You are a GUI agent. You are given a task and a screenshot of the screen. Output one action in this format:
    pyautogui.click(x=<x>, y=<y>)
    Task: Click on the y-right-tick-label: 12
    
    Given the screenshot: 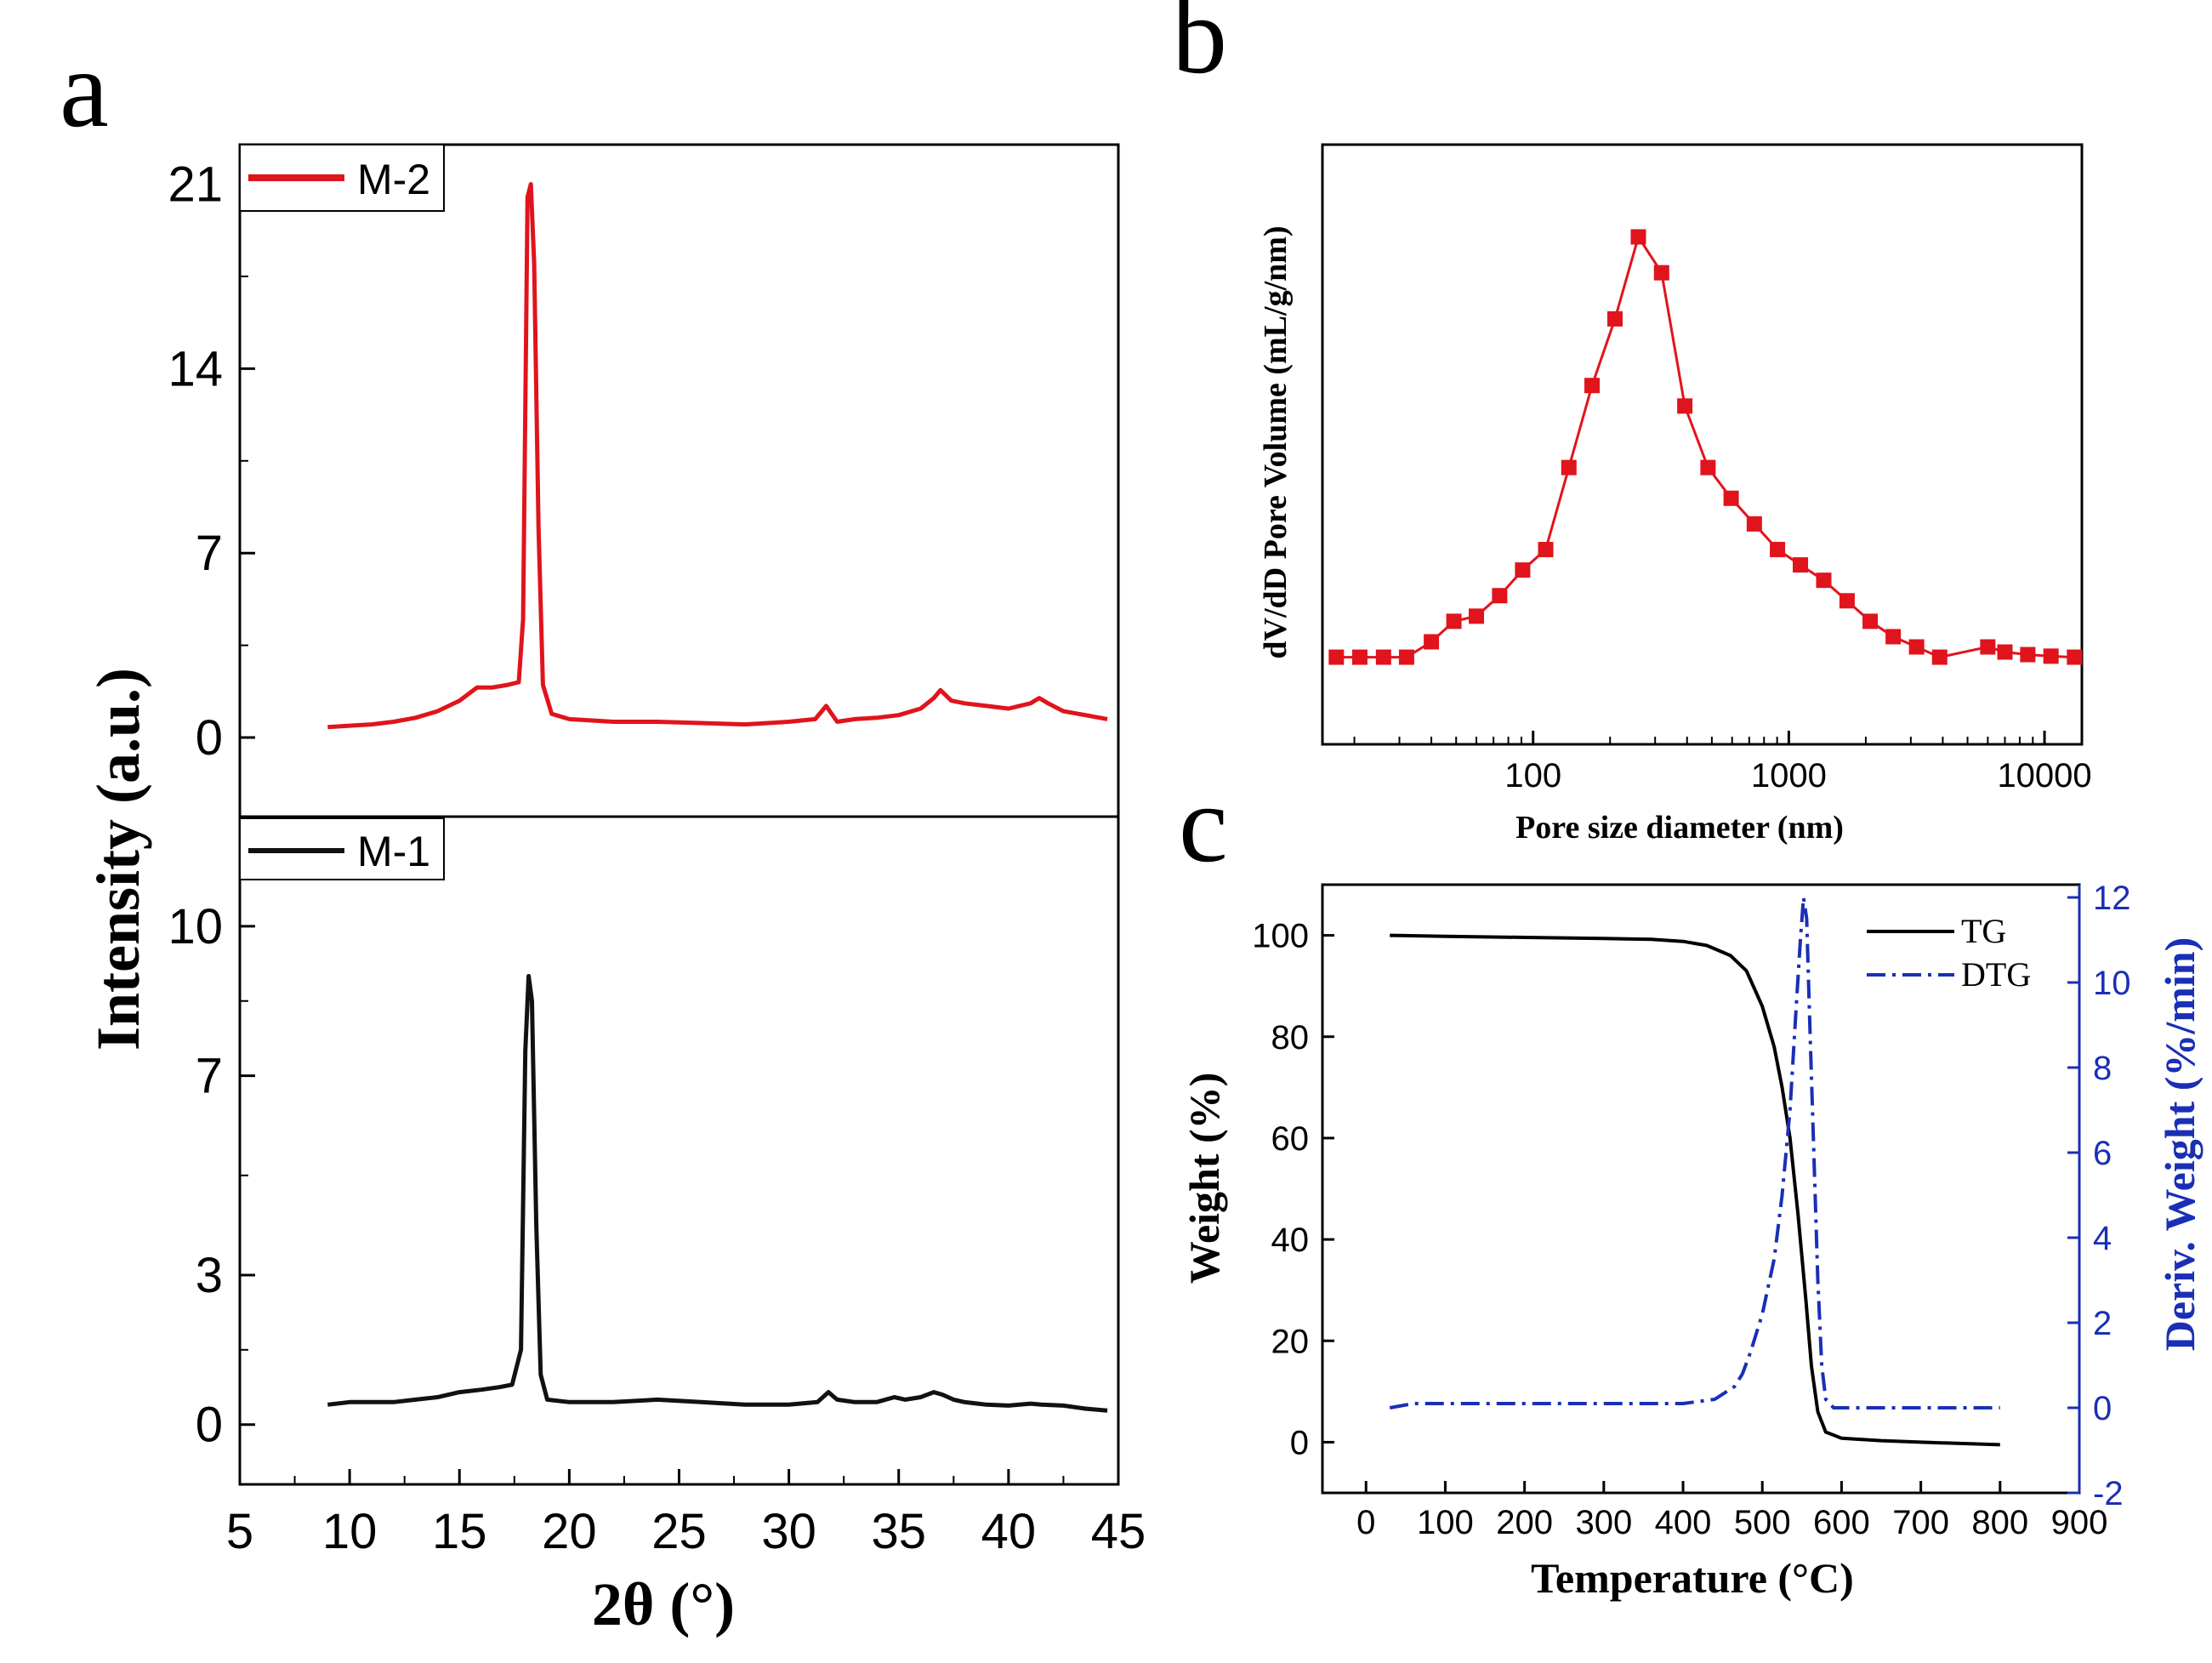 What is the action you would take?
    pyautogui.click(x=2112, y=898)
    